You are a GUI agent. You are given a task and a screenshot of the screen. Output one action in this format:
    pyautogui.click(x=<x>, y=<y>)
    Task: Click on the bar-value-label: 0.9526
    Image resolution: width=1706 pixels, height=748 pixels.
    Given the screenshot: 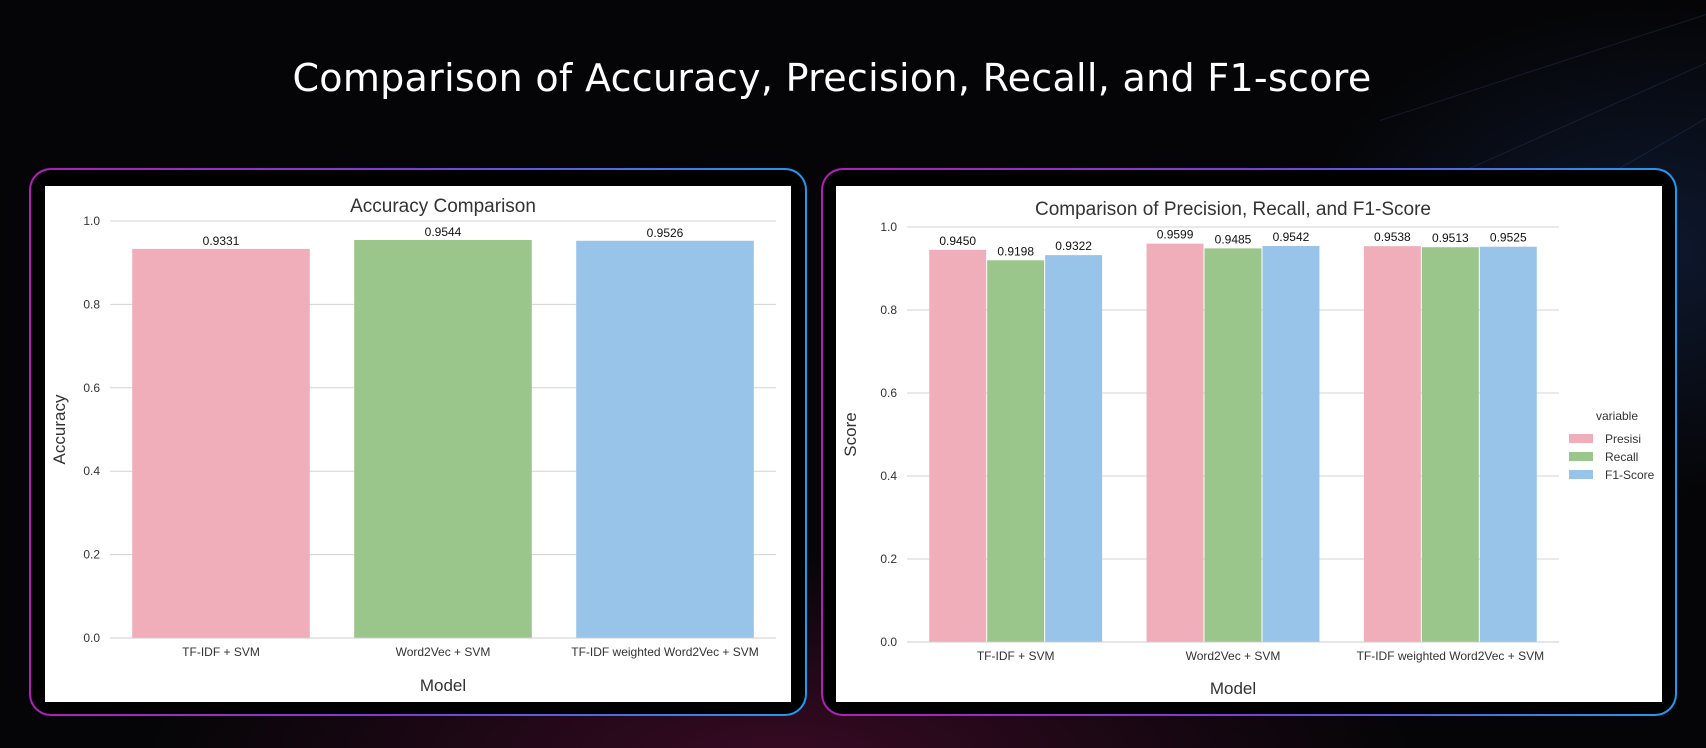 What is the action you would take?
    pyautogui.click(x=665, y=233)
    